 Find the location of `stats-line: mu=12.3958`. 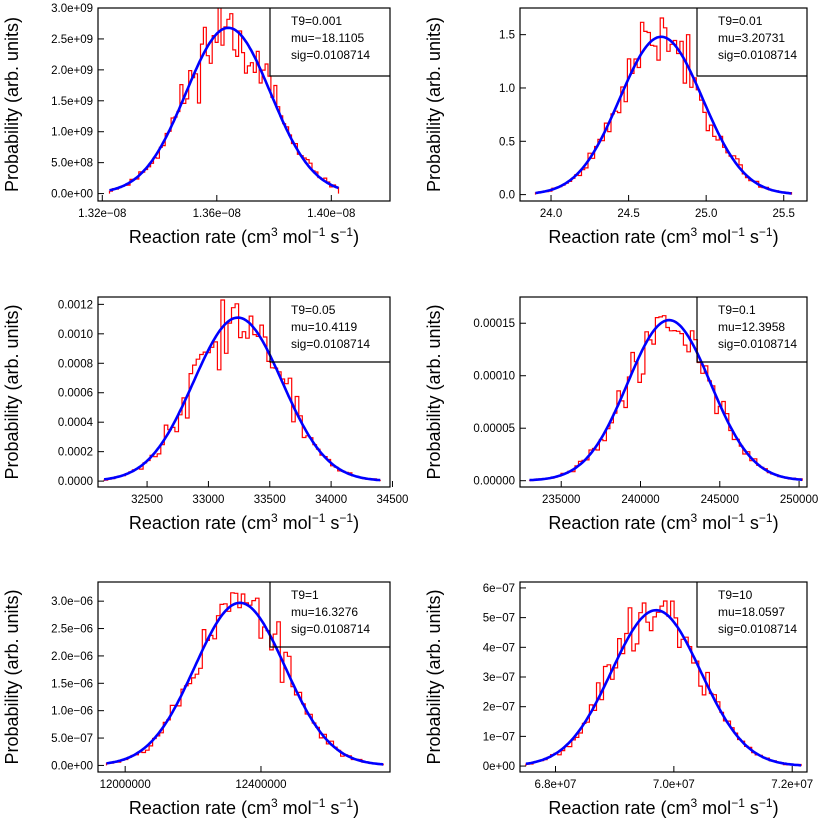

stats-line: mu=12.3958 is located at coordinates (751, 327).